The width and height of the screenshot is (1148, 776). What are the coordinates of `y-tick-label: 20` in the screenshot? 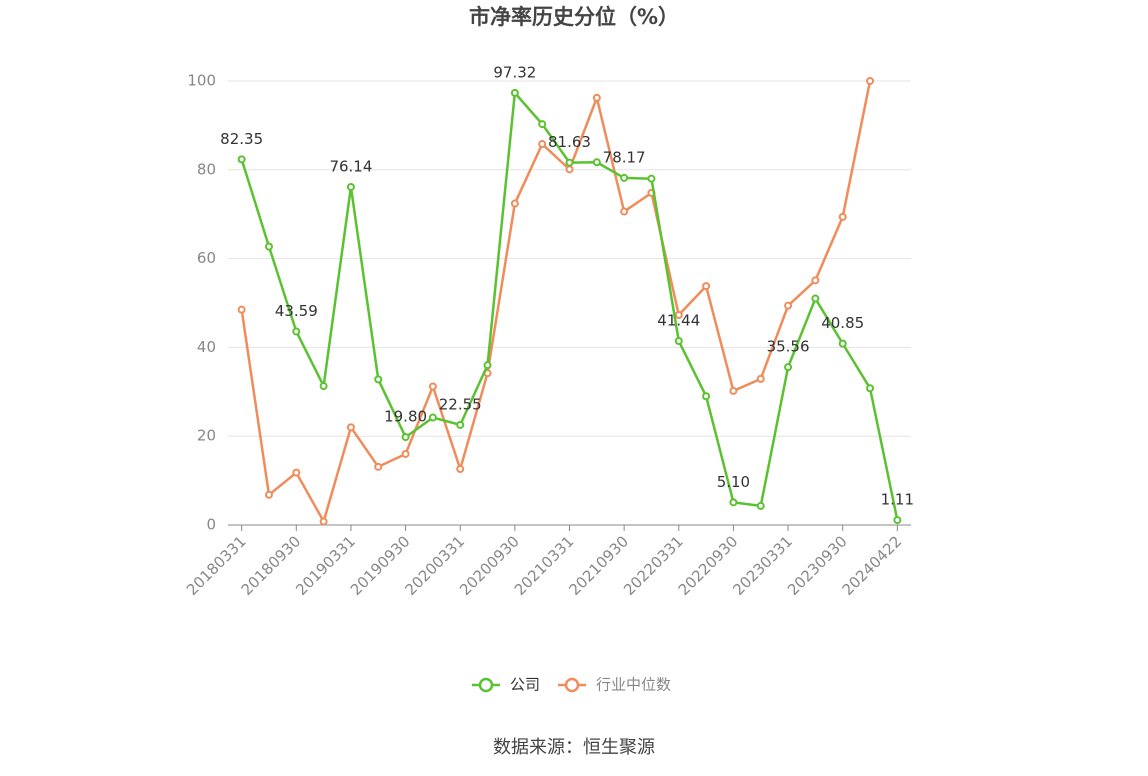 It's located at (206, 436).